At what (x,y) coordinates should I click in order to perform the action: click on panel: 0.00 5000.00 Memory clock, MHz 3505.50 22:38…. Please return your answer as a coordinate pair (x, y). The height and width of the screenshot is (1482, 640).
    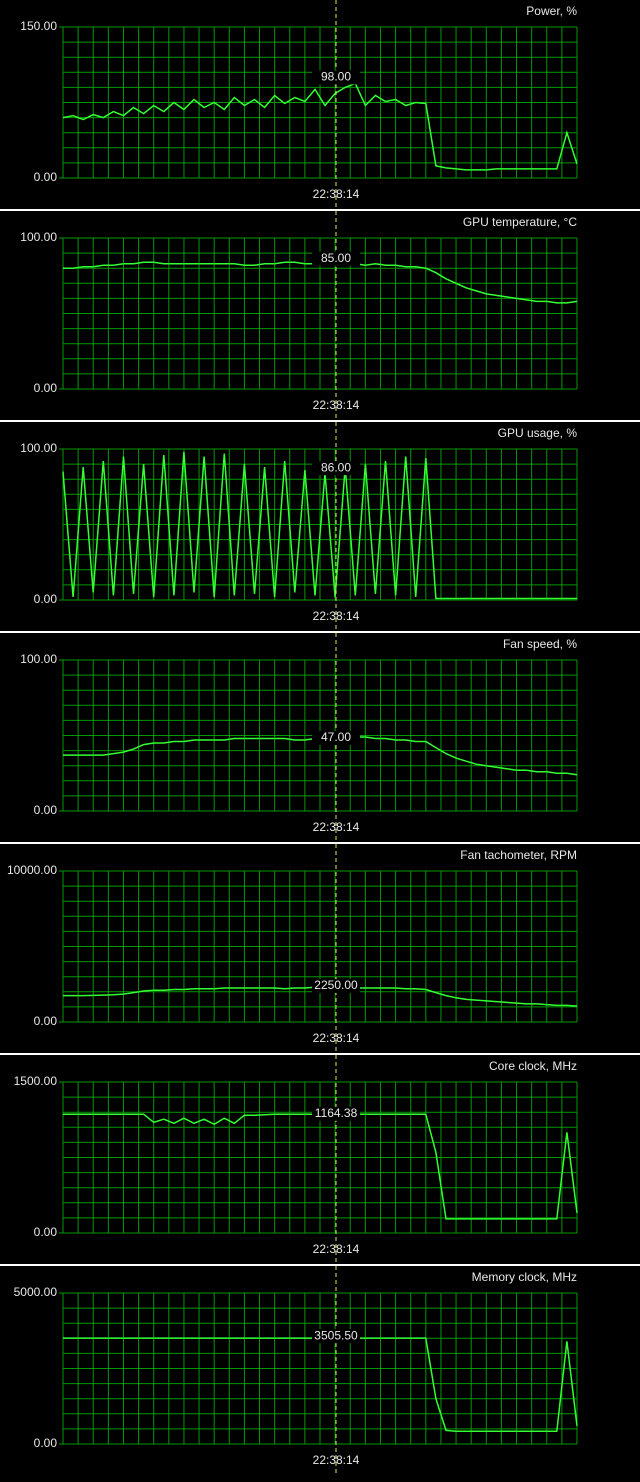
    Looking at the image, I should click on (320, 1369).